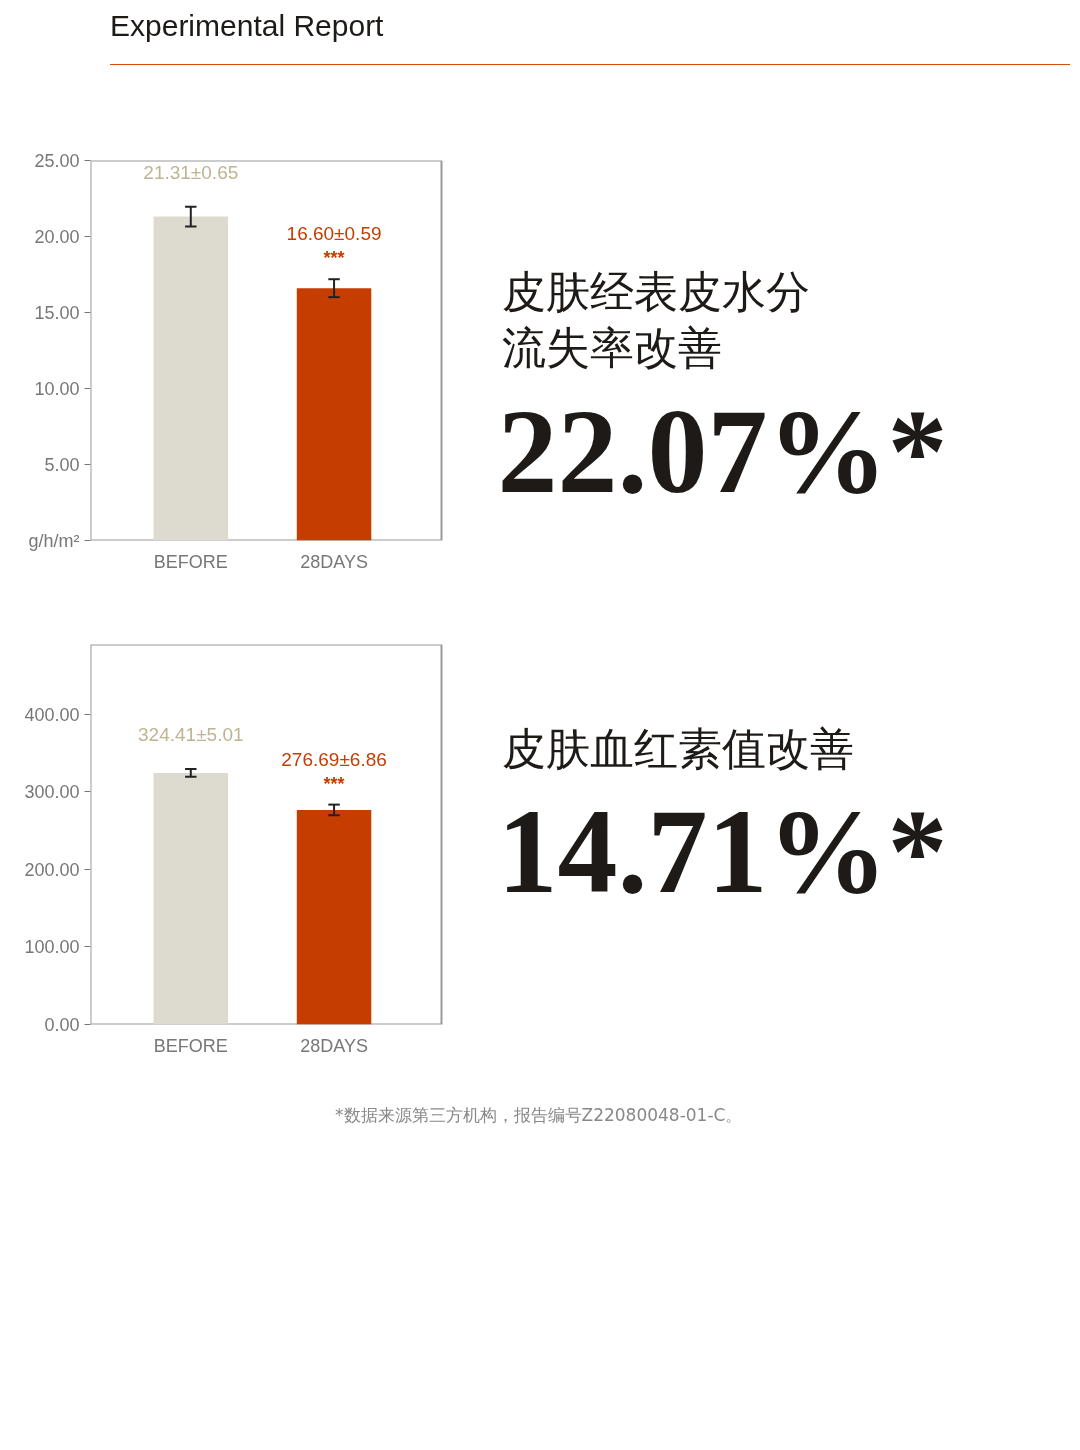  What do you see at coordinates (334, 234) in the screenshot?
I see `data-label: 16.60±0.59` at bounding box center [334, 234].